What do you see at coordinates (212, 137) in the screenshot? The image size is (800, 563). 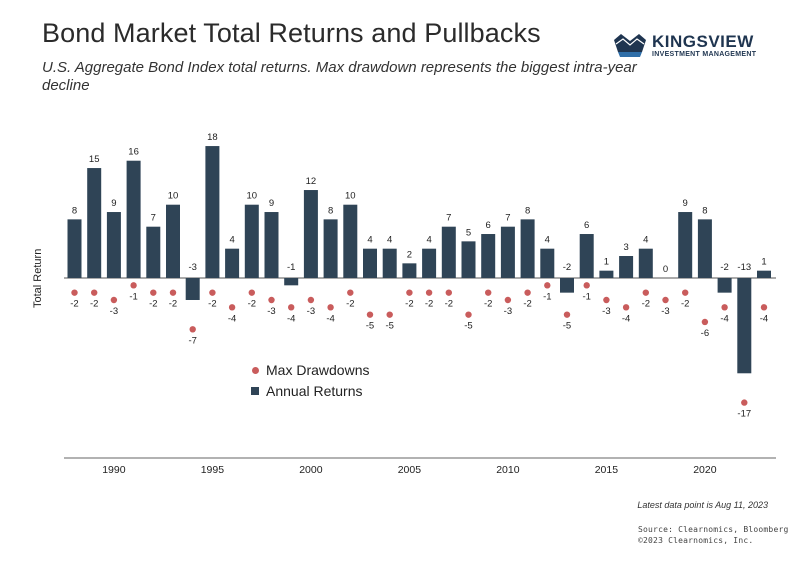 I see `return-data-label: 18` at bounding box center [212, 137].